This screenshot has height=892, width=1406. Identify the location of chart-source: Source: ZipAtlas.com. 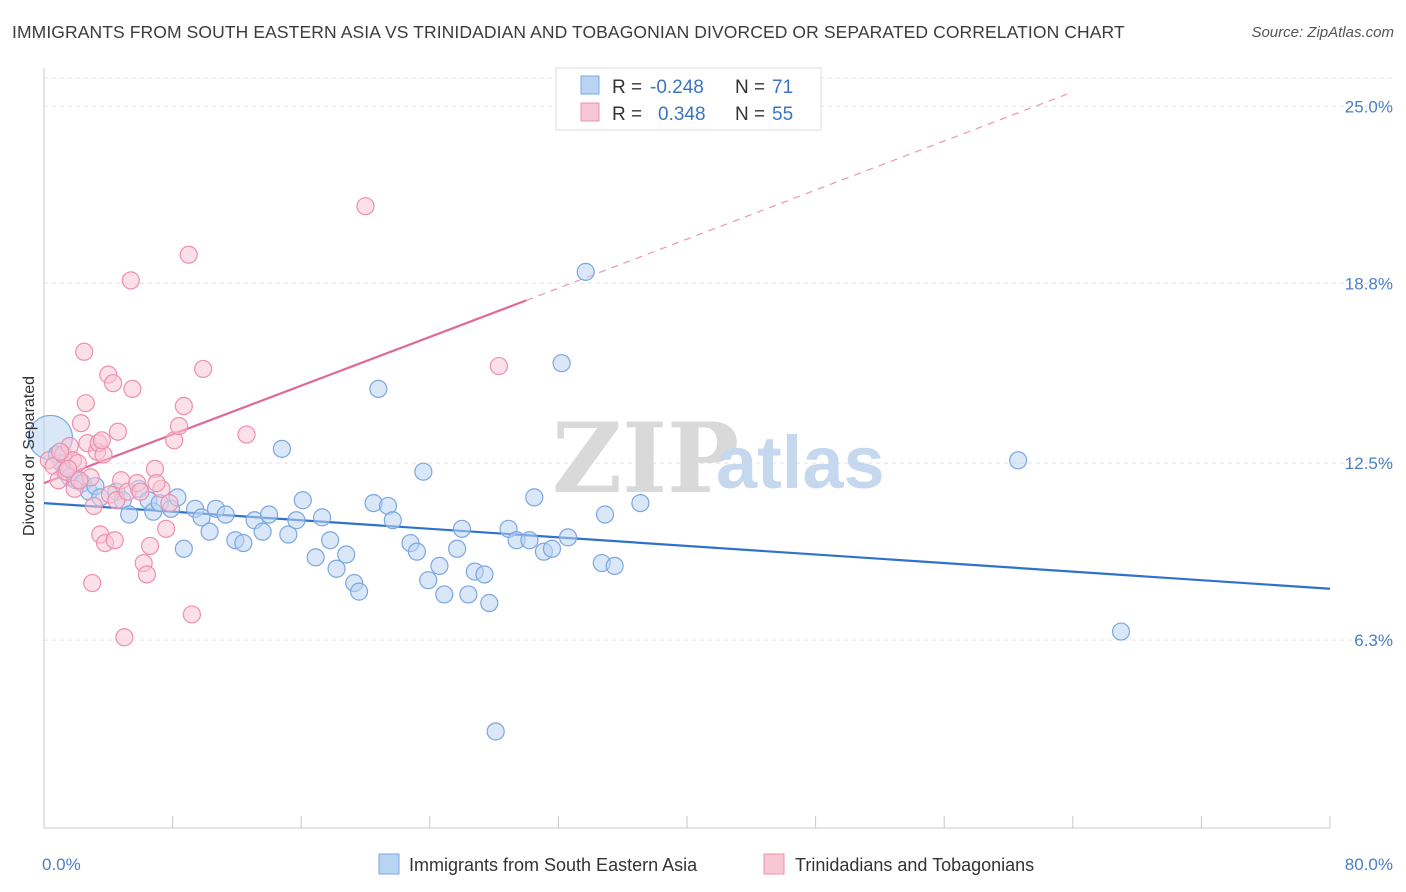
(1322, 32).